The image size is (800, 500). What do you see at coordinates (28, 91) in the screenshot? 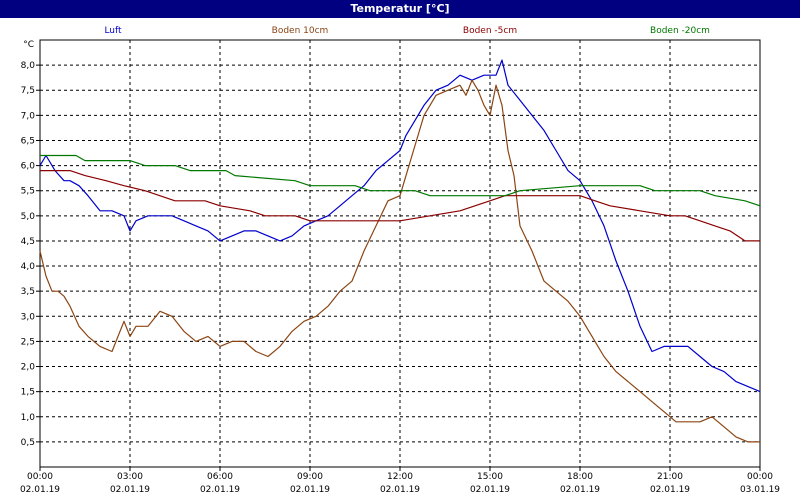
I see `y-tick-label: 7,5` at bounding box center [28, 91].